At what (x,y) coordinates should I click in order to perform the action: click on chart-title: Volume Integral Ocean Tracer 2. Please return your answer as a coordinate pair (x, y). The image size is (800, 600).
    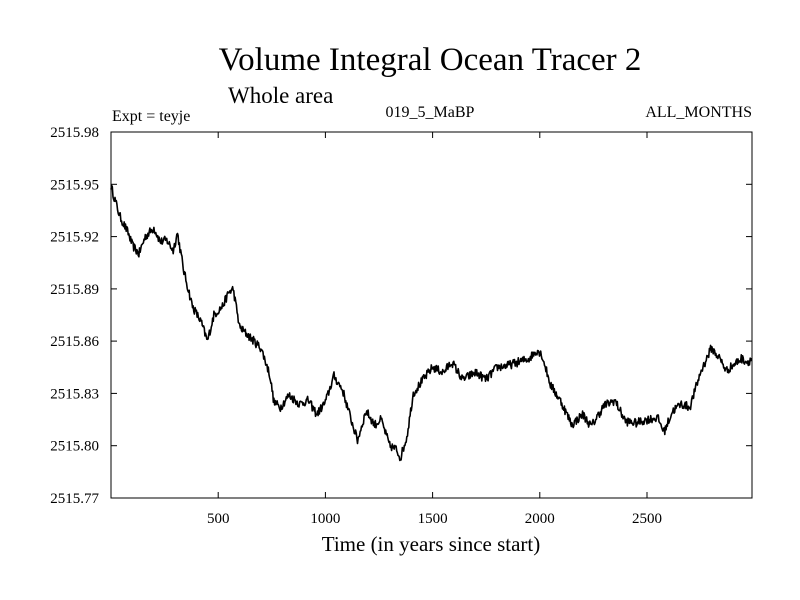
    Looking at the image, I should click on (430, 60).